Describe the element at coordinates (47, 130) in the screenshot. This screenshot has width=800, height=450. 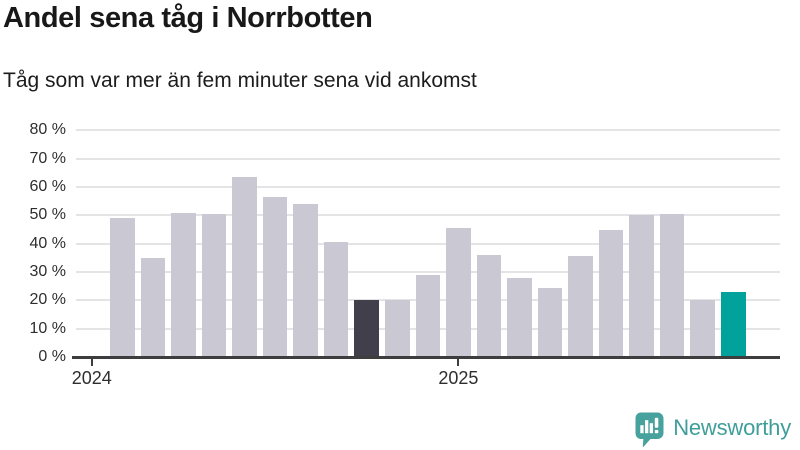
I see `y-axis-tick-label: 80 %` at that location.